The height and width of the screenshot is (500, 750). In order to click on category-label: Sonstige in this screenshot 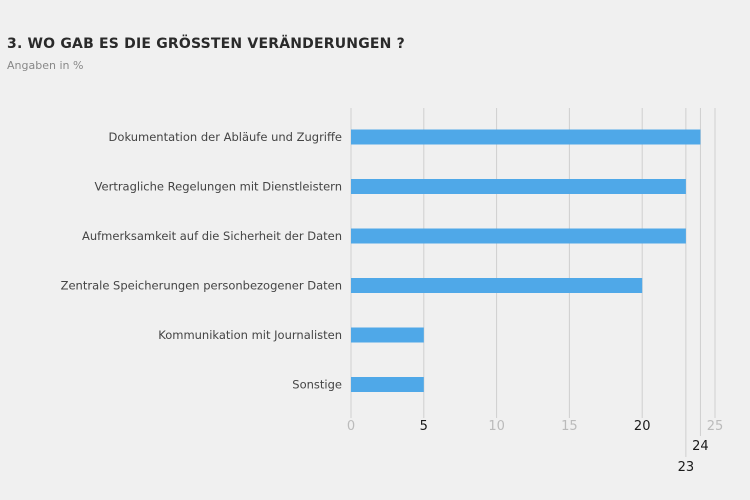, I will do `click(317, 385)`.